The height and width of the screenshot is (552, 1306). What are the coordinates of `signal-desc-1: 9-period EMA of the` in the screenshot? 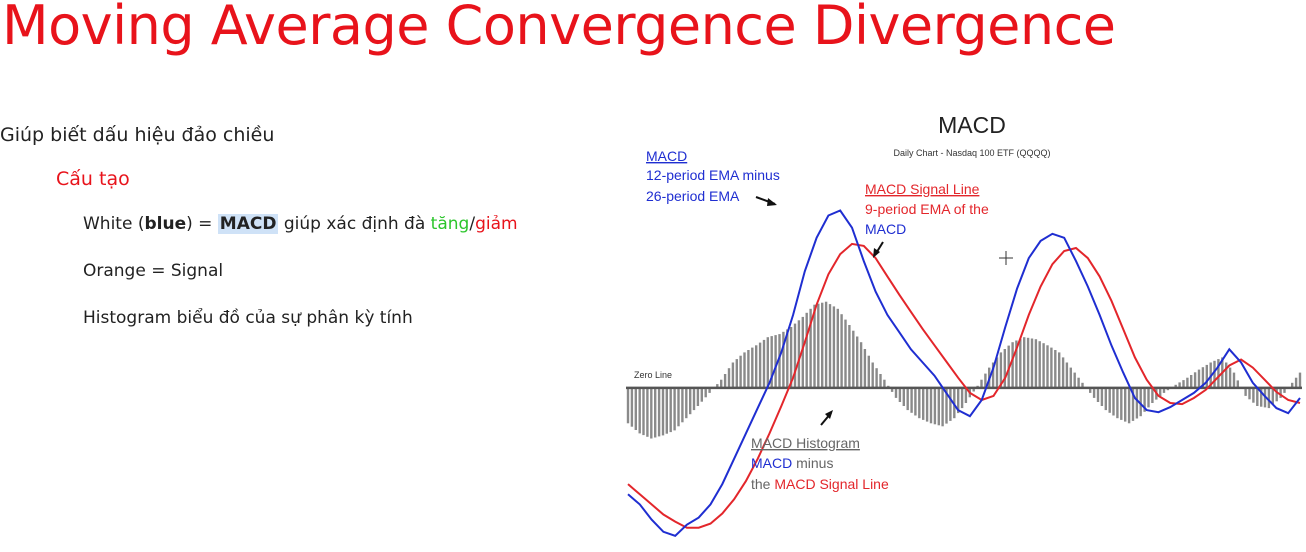 It's located at (927, 209).